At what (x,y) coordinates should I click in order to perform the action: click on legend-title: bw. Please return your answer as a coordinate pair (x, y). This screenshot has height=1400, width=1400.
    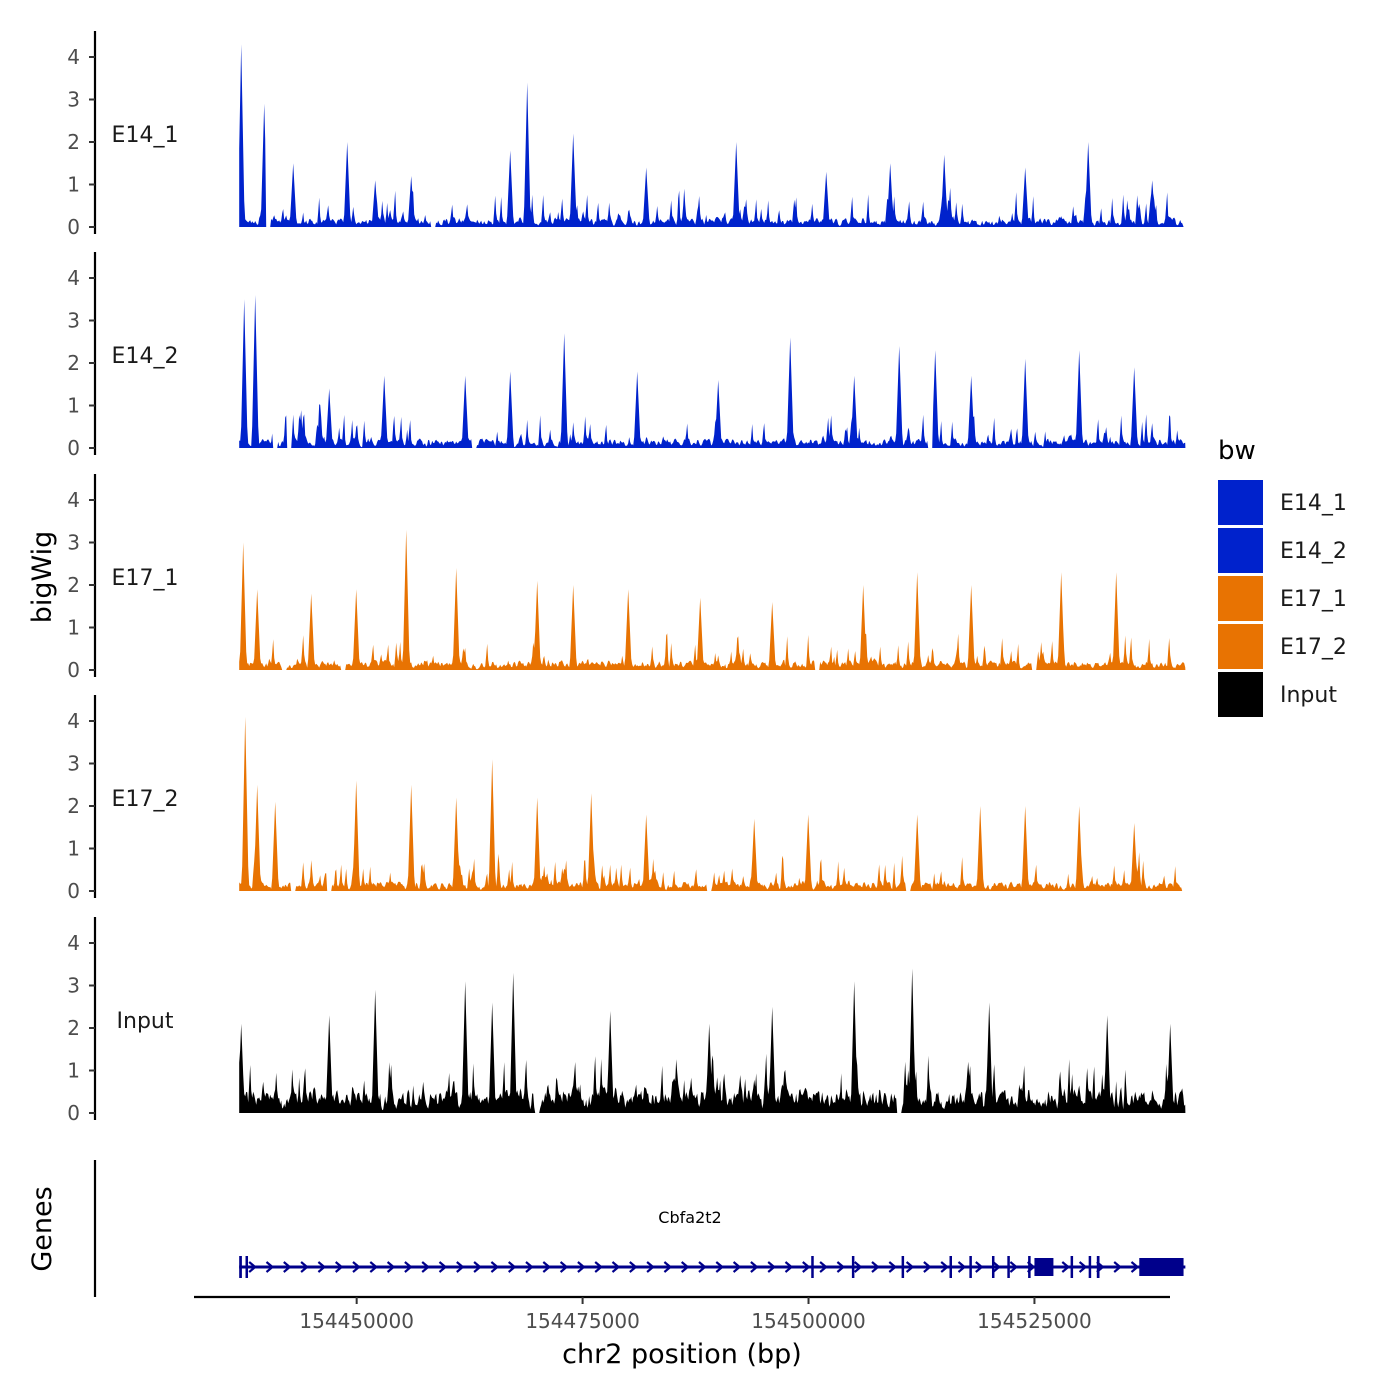
    Looking at the image, I should click on (1237, 451).